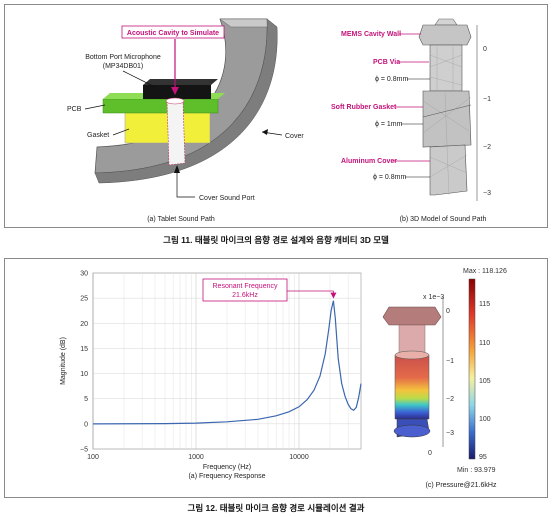 This screenshot has height=517, width=552. I want to click on colorbar-tick-105: 105, so click(485, 381).